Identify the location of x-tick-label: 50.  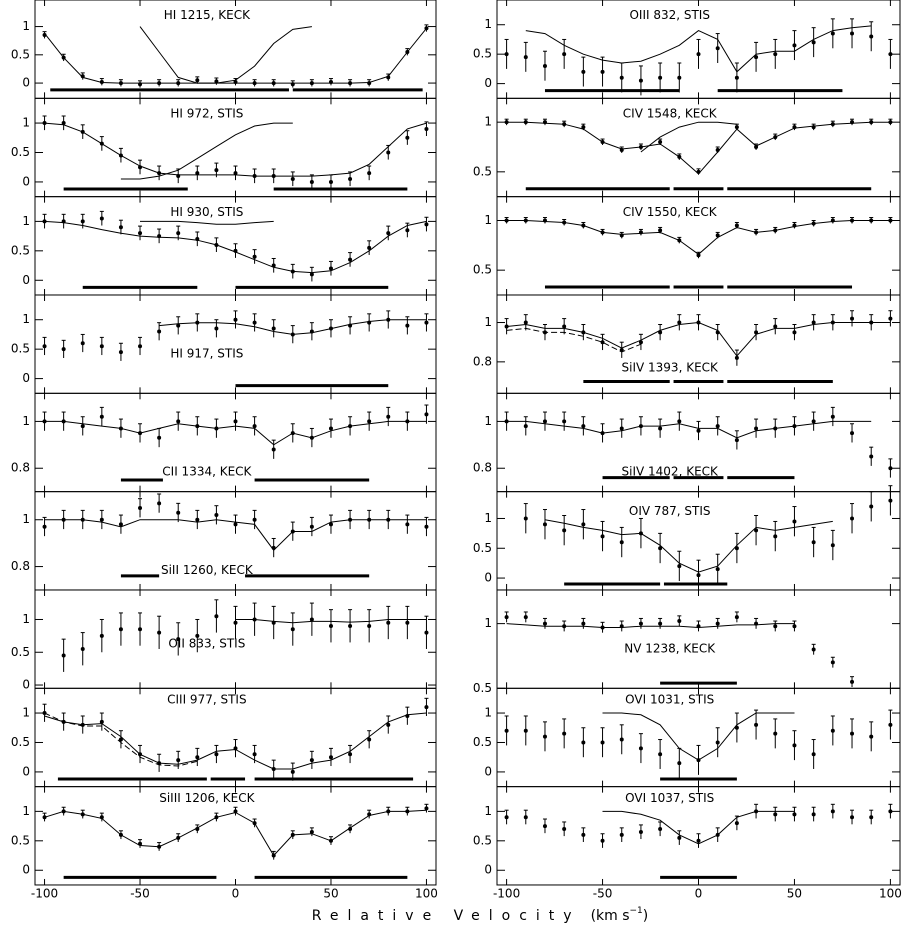
(794, 893).